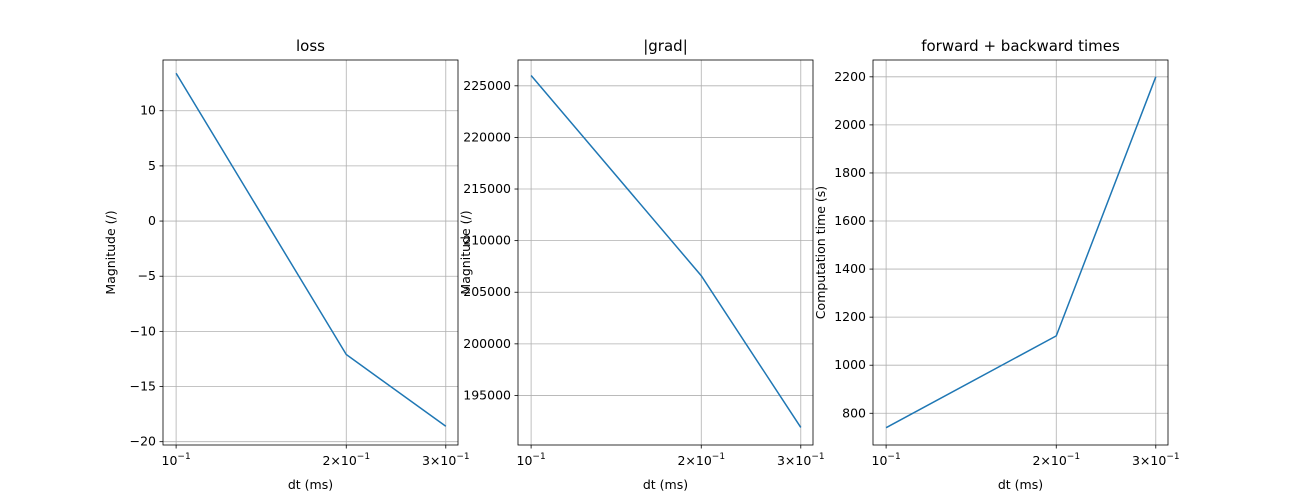 The height and width of the screenshot is (500, 1299). Describe the element at coordinates (850, 364) in the screenshot. I see `y-tick-label: 1000` at that location.